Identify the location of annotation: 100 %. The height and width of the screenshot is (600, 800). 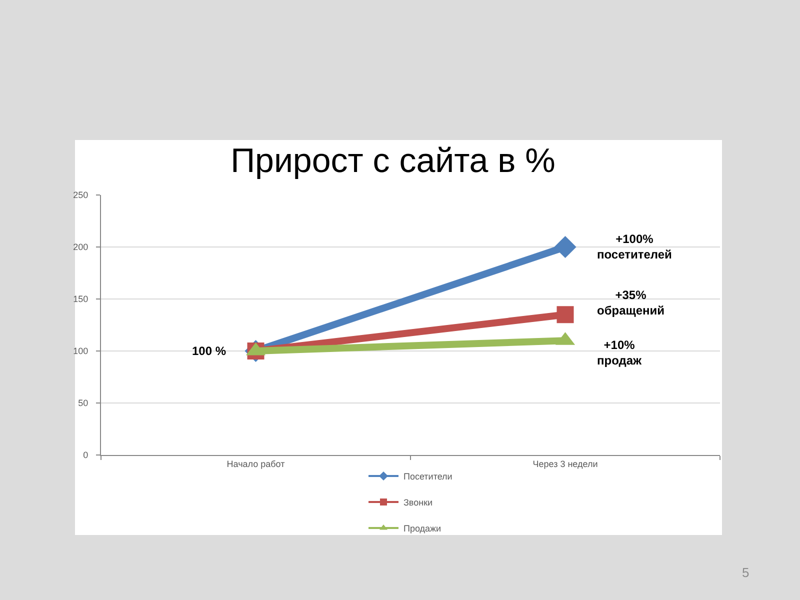
(209, 351).